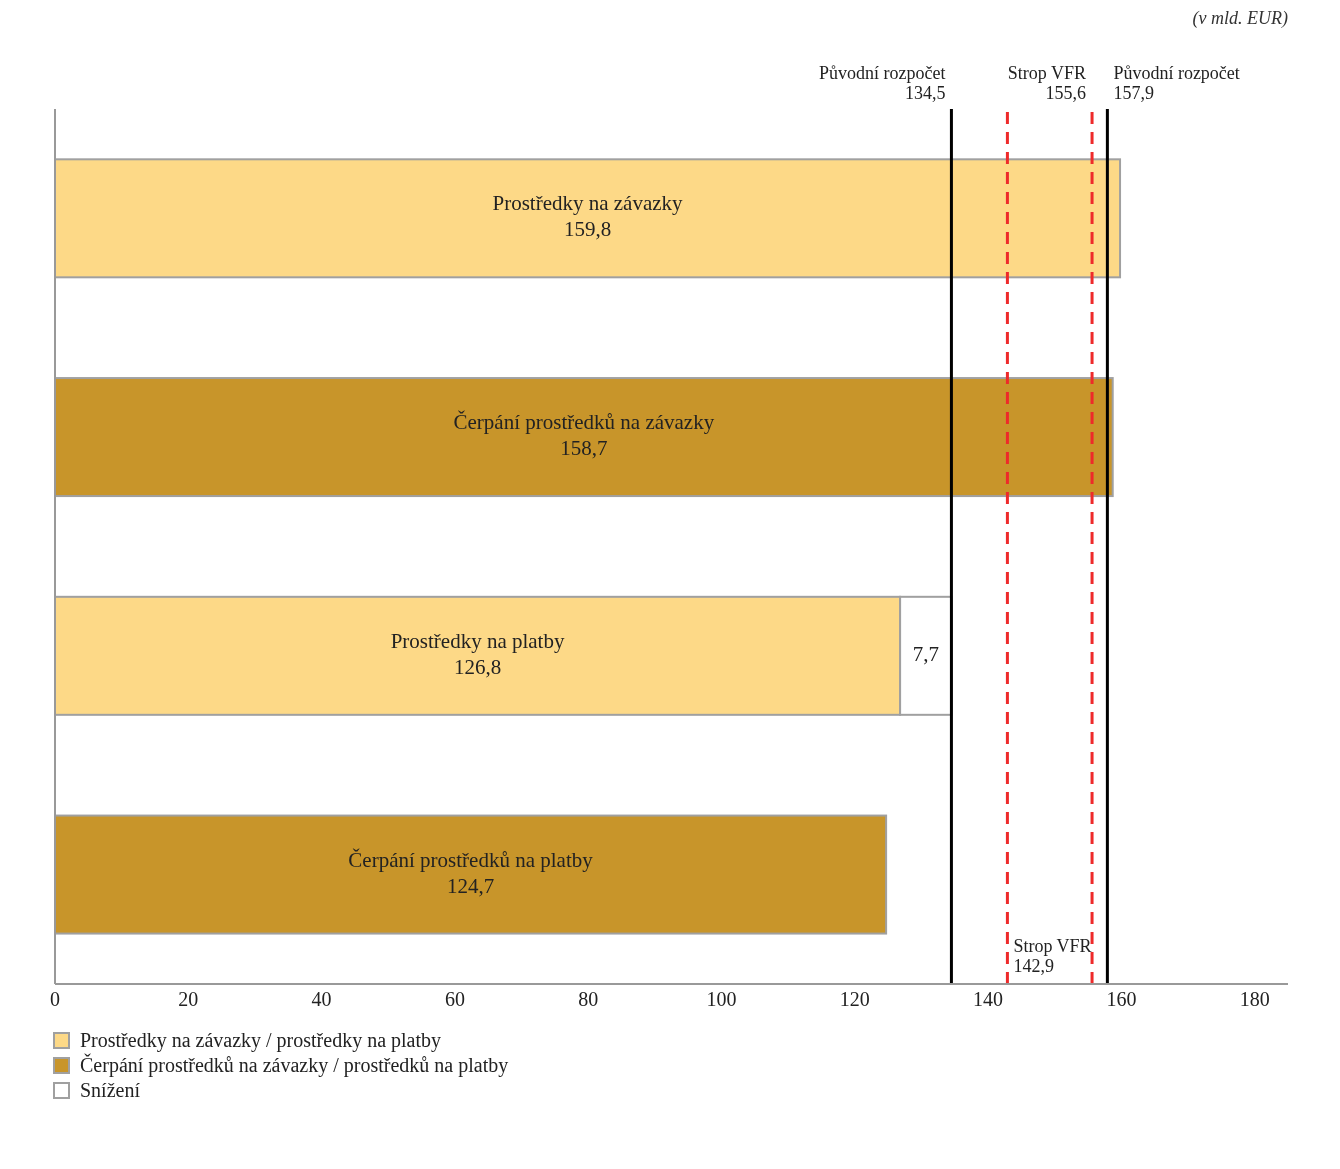 The image size is (1340, 1169). Describe the element at coordinates (294, 1065) in the screenshot. I see `legend-label: Čerpání prostředků na závazky / prostředků na platby` at that location.